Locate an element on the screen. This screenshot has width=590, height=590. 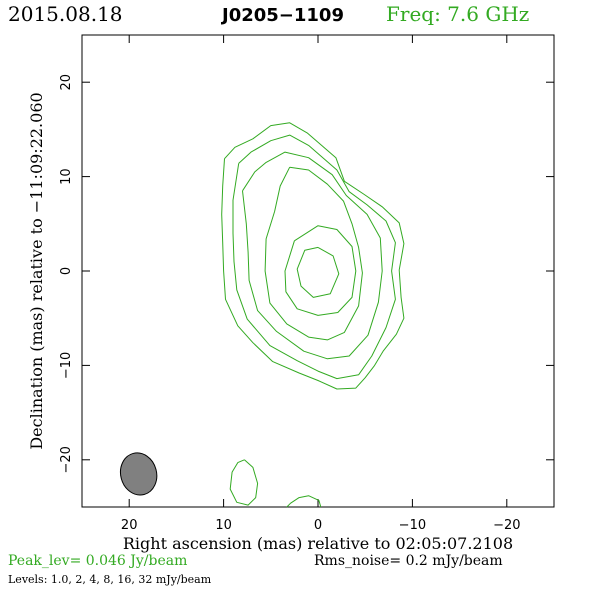
beam-group is located at coordinates (138, 474).